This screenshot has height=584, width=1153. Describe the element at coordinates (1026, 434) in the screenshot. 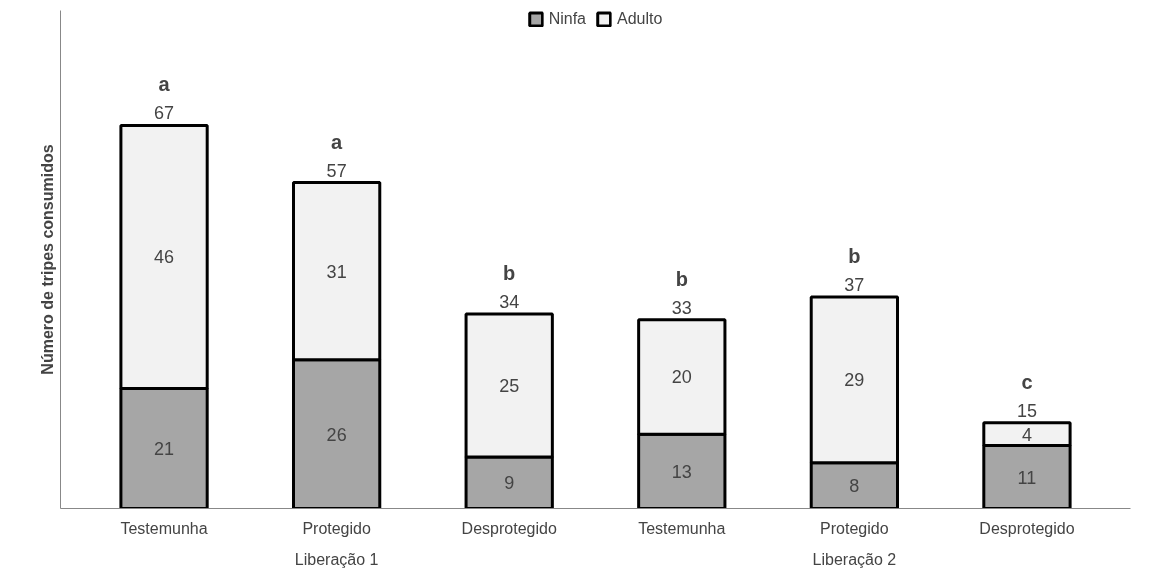

I see `data-label: 4` at that location.